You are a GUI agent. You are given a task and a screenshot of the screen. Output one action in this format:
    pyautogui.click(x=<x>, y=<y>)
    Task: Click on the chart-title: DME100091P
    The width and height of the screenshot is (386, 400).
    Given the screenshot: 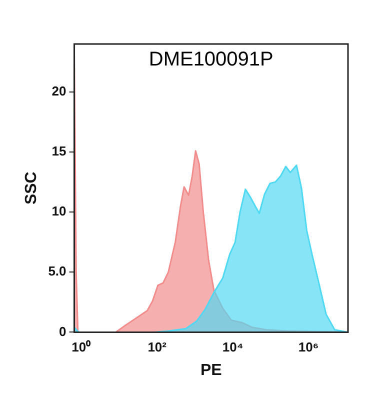 What is the action you would take?
    pyautogui.click(x=211, y=59)
    